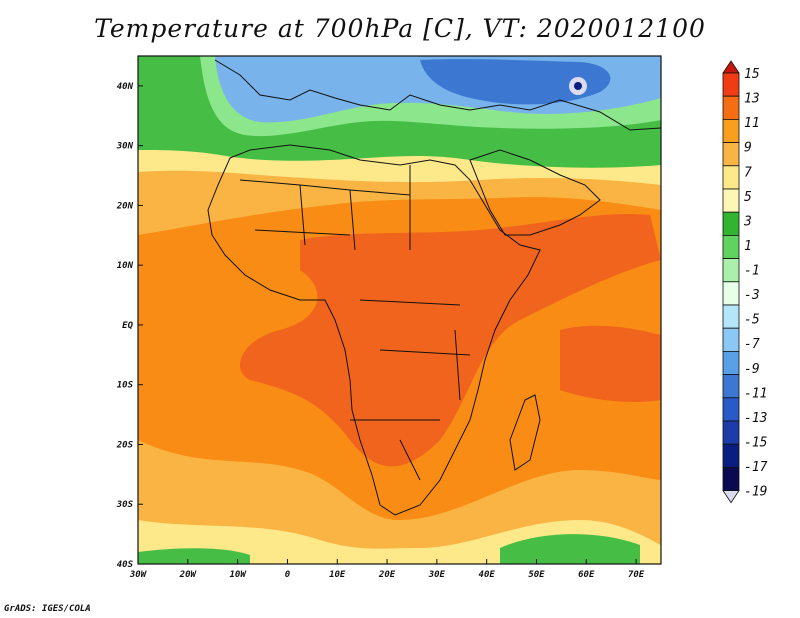 Image resolution: width=800 pixels, height=618 pixels. I want to click on lat-tick-label: 10S, so click(125, 386).